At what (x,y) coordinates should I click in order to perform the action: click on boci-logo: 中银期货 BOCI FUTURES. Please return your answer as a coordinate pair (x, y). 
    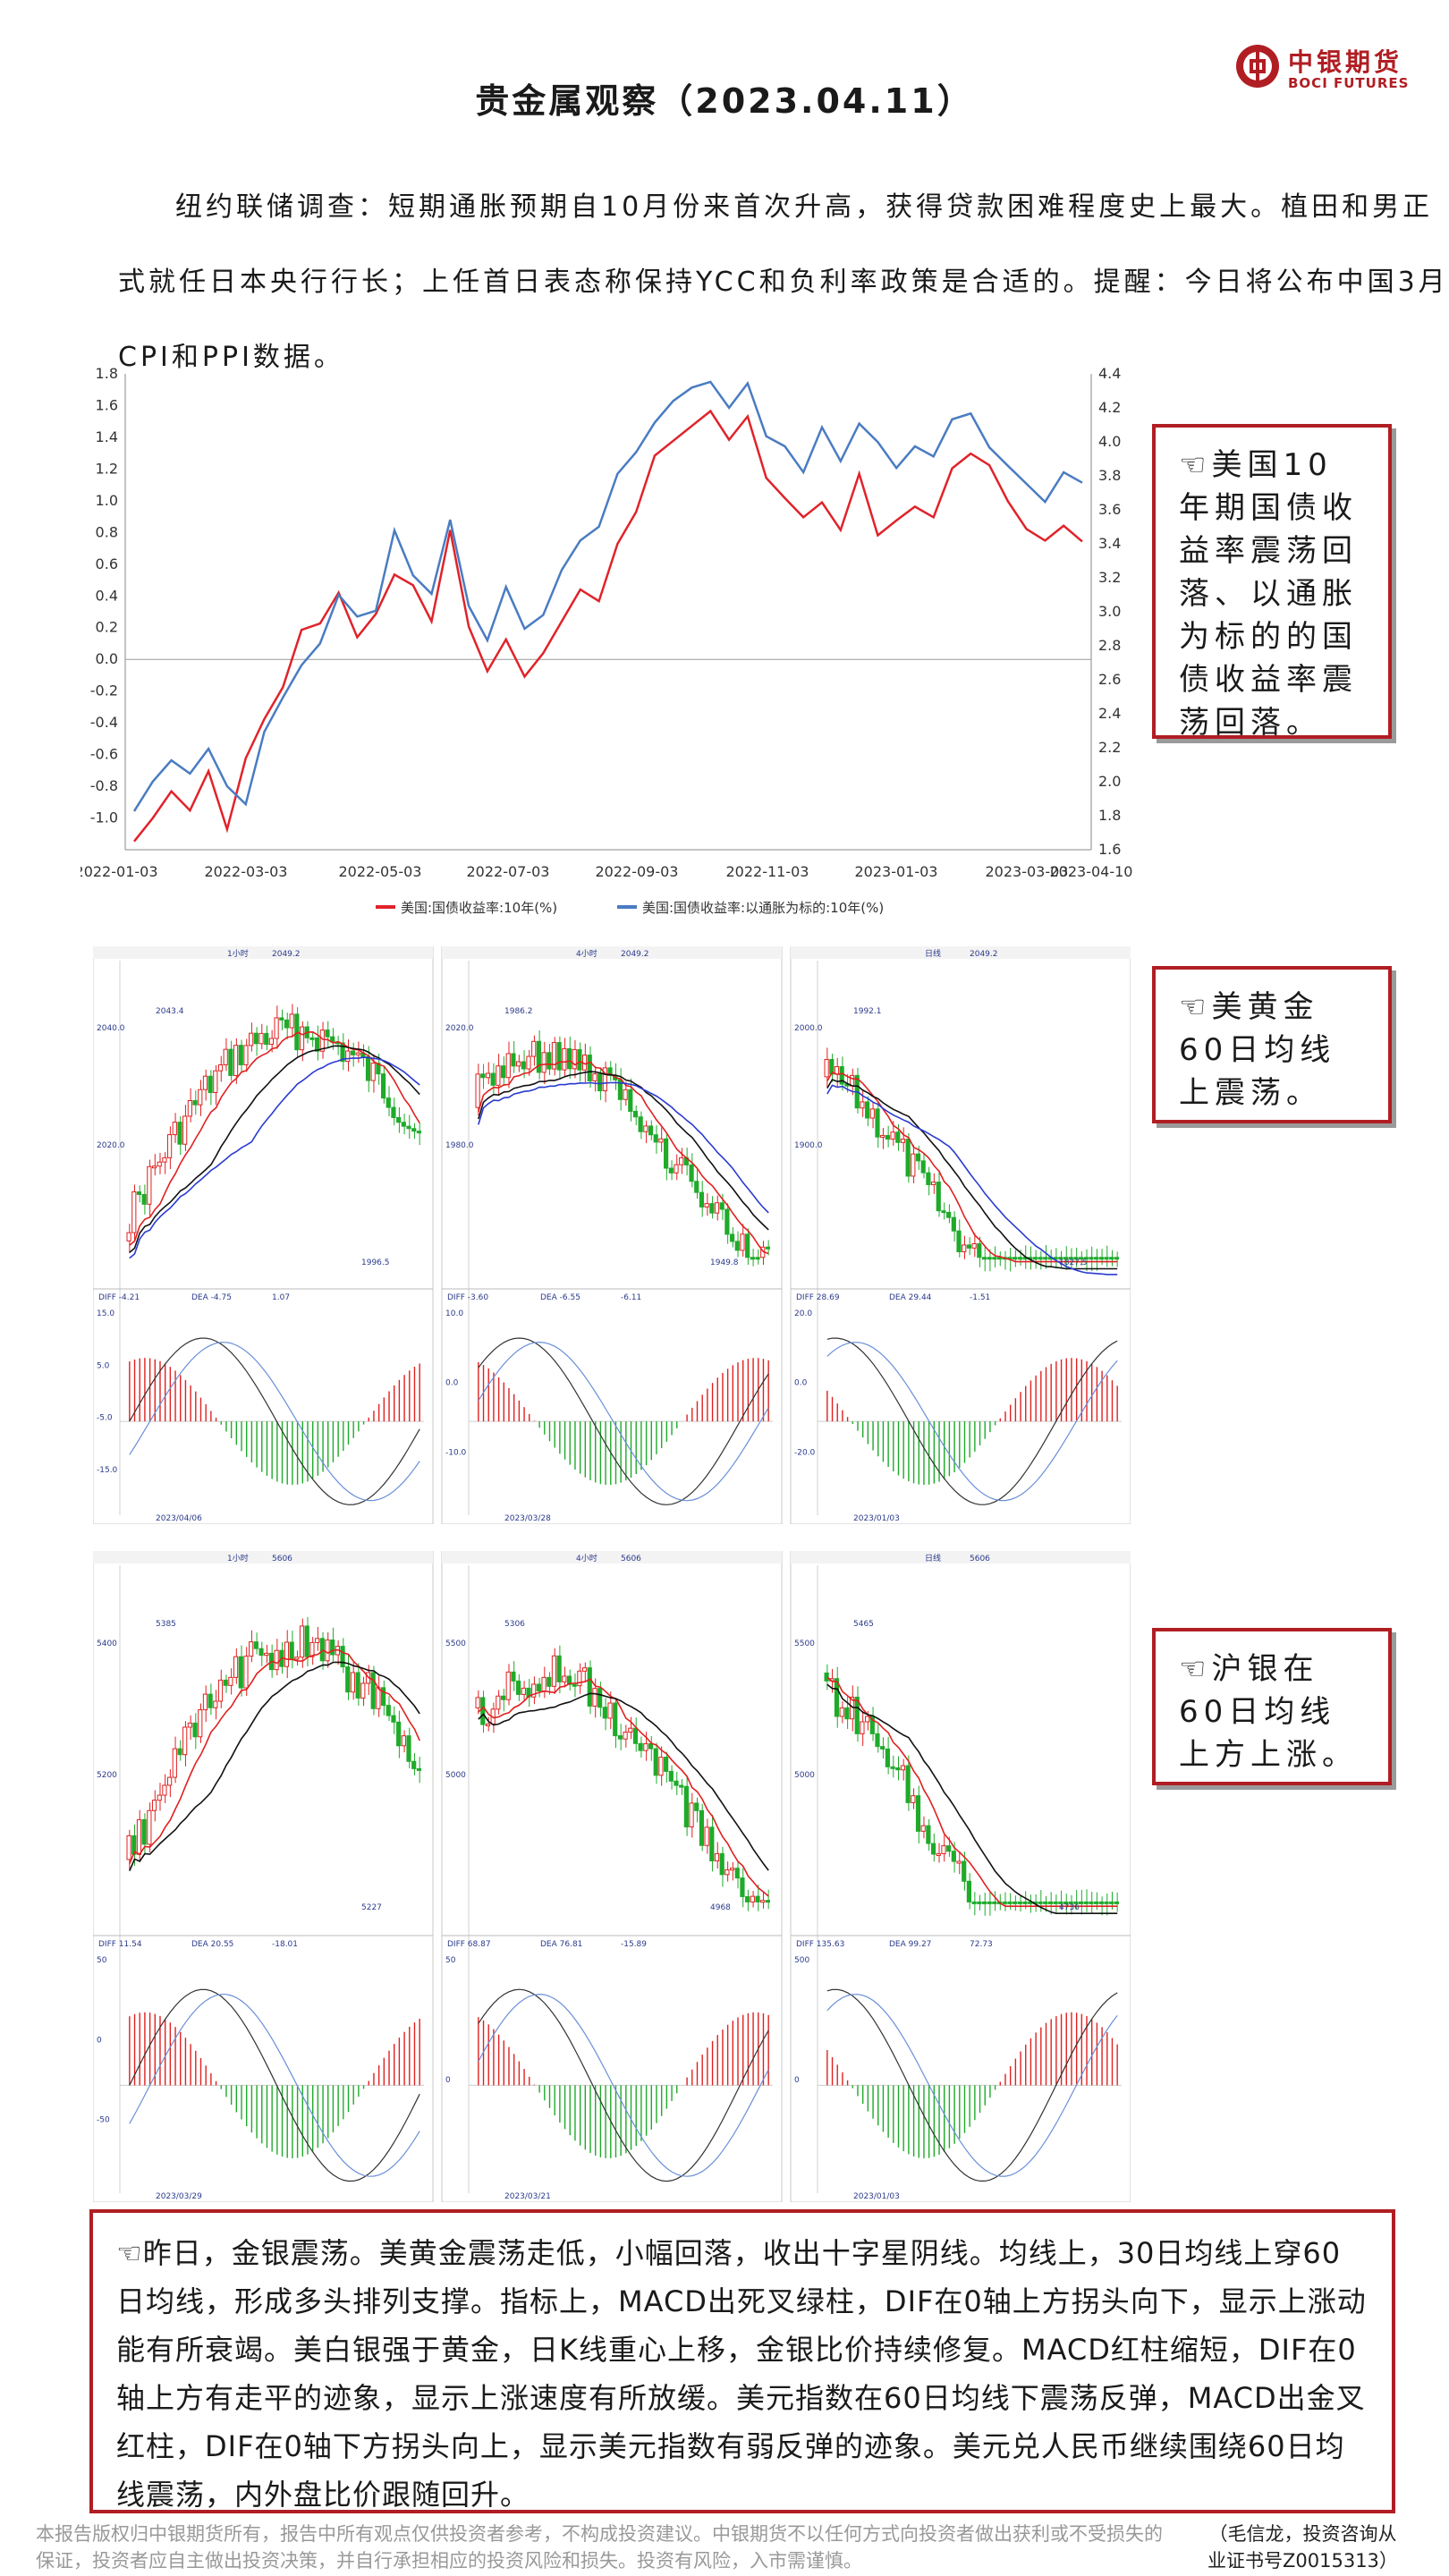
    Looking at the image, I should click on (1323, 68).